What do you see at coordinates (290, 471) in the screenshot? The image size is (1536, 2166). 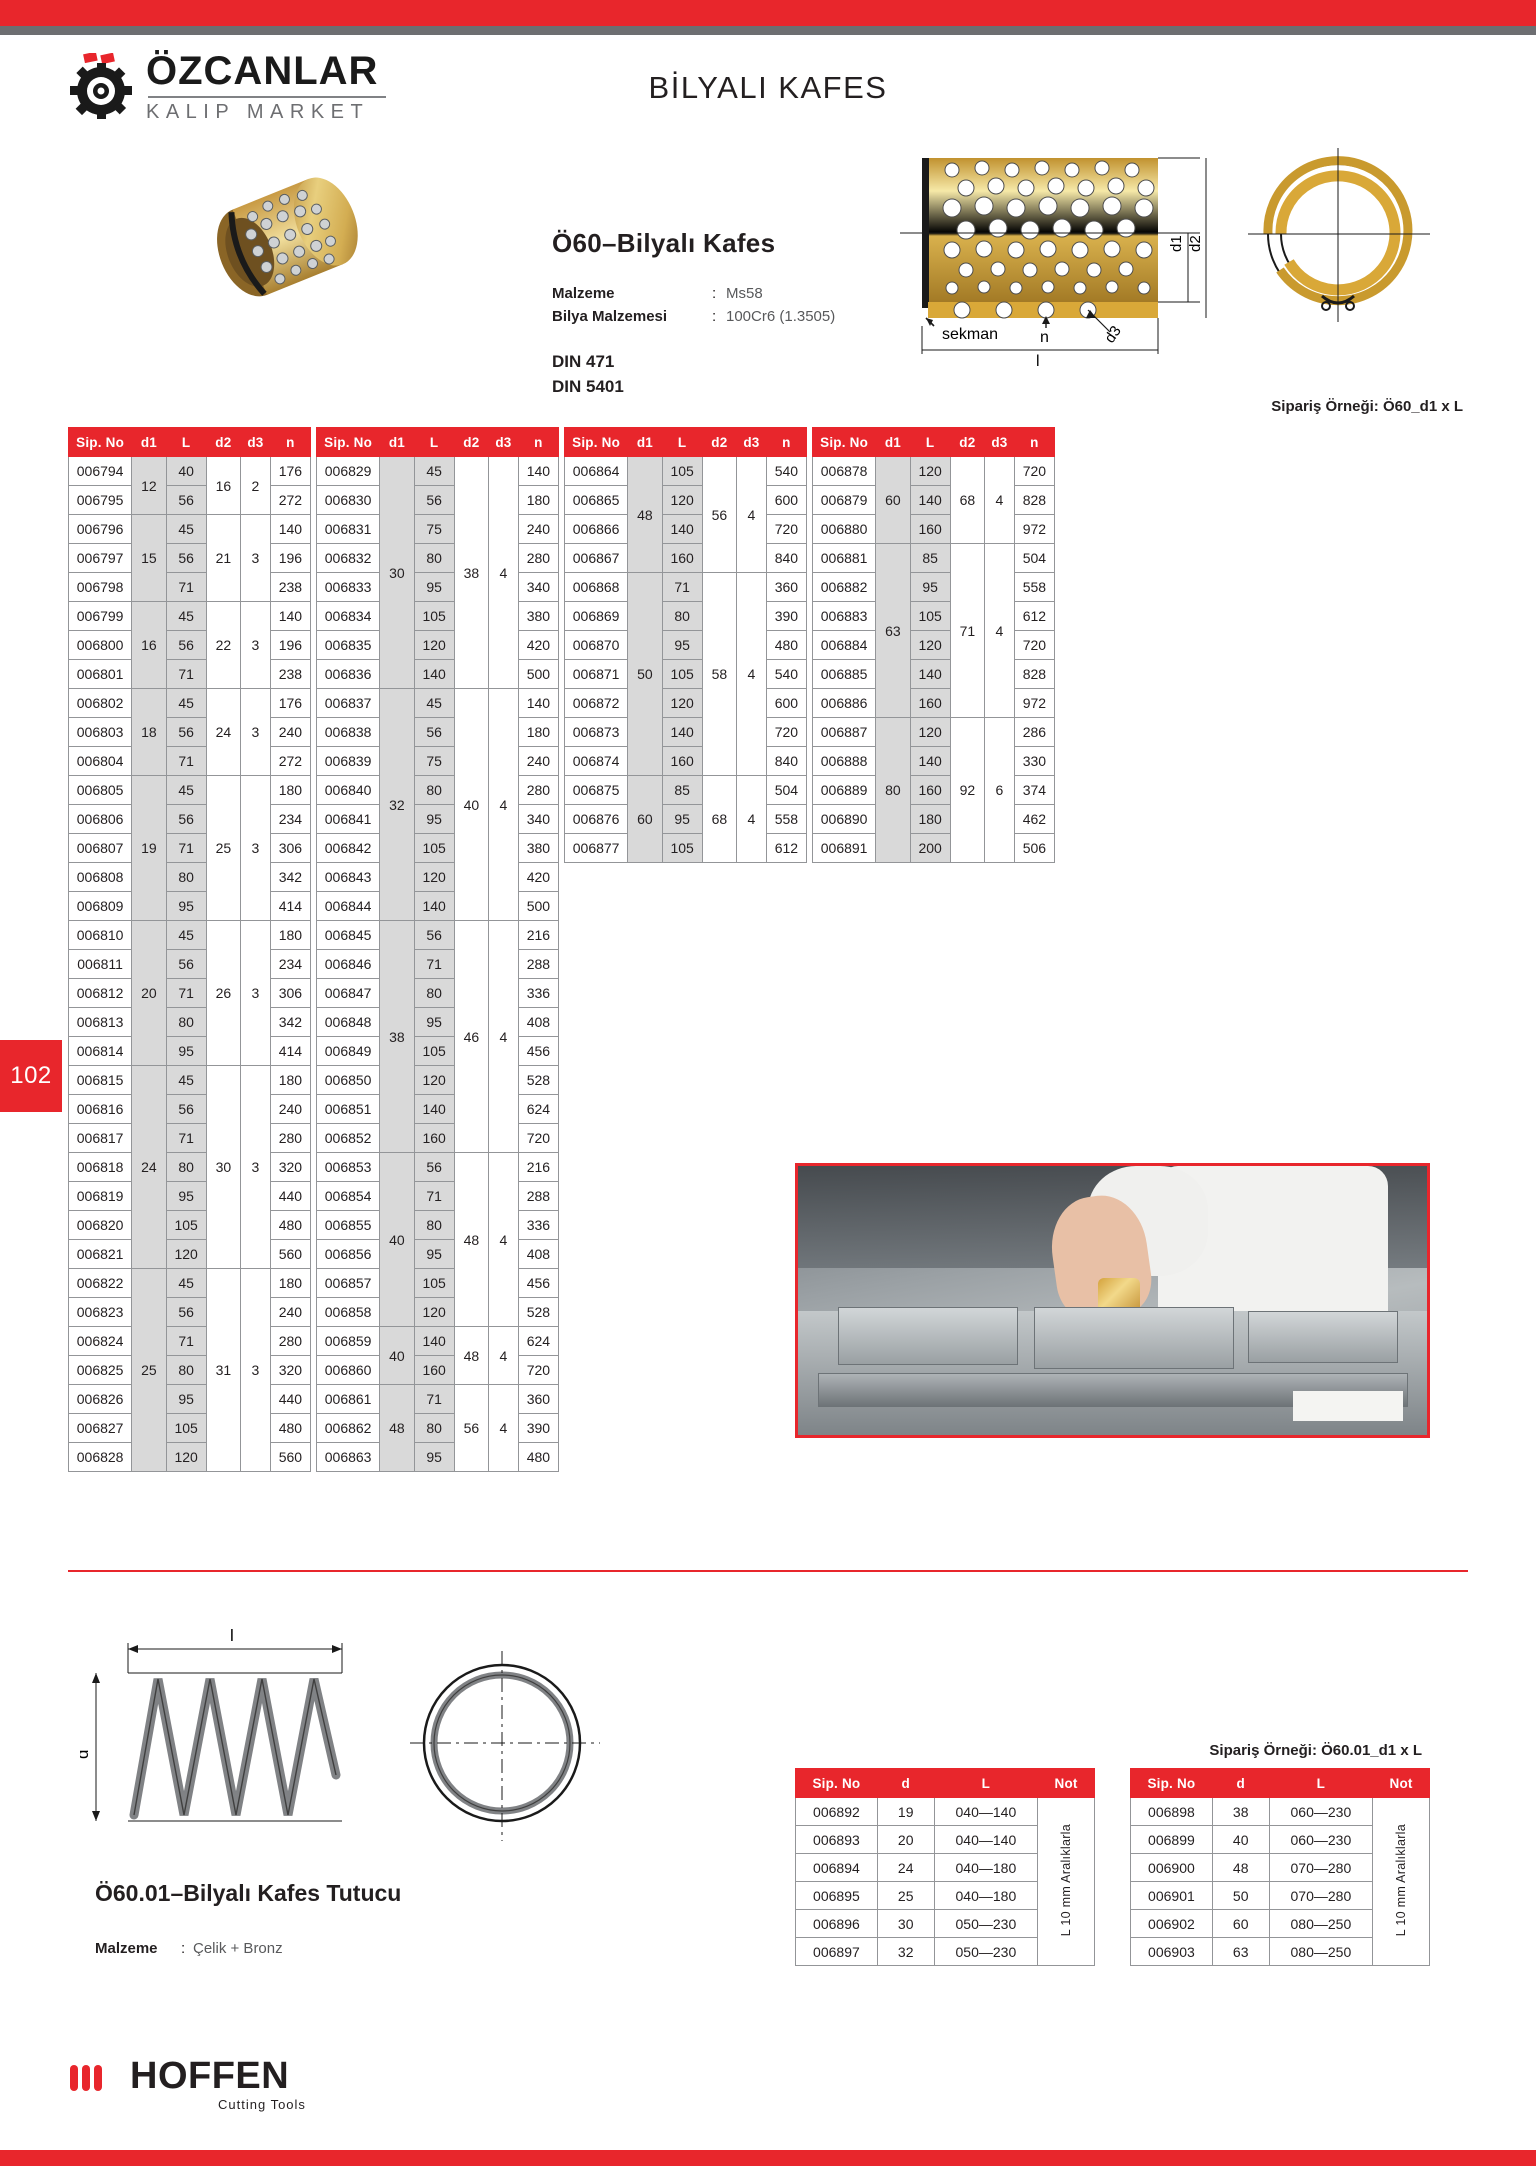 I see `cell-n: 176` at bounding box center [290, 471].